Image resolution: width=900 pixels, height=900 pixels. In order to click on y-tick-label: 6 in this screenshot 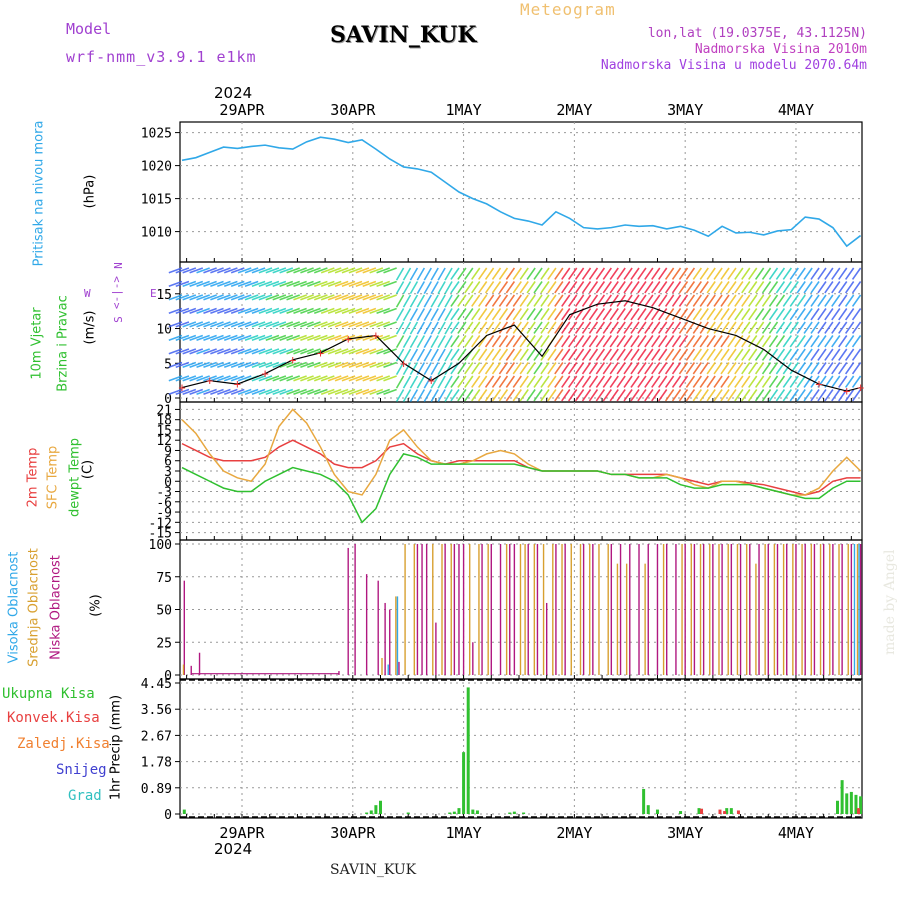, I will do `click(168, 462)`.